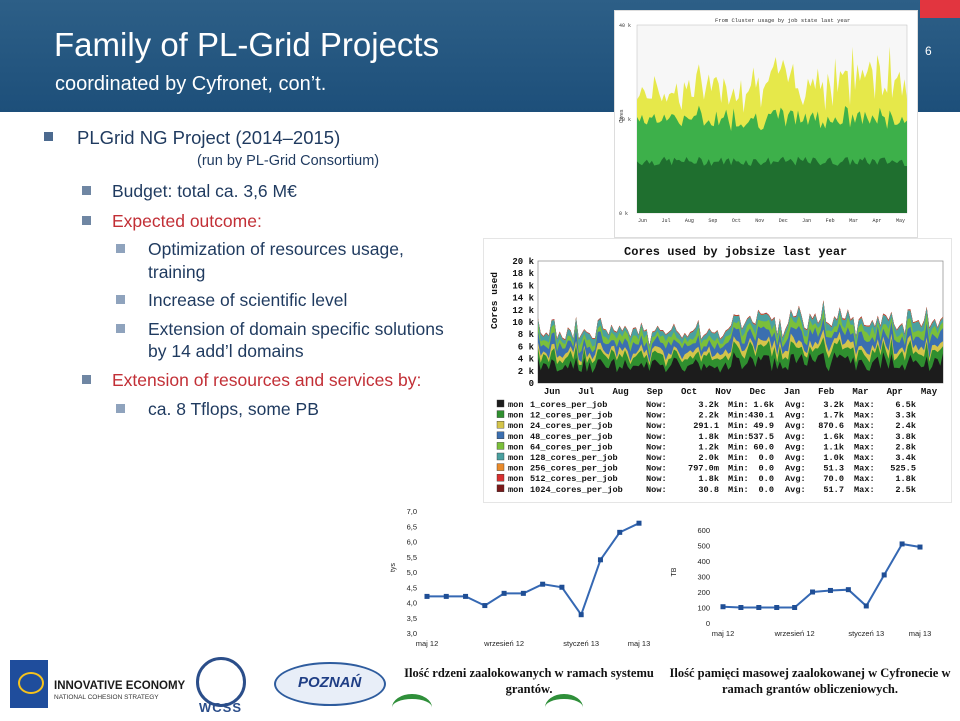  What do you see at coordinates (833, 469) in the screenshot?
I see `legend-avg-value: 51.3` at bounding box center [833, 469].